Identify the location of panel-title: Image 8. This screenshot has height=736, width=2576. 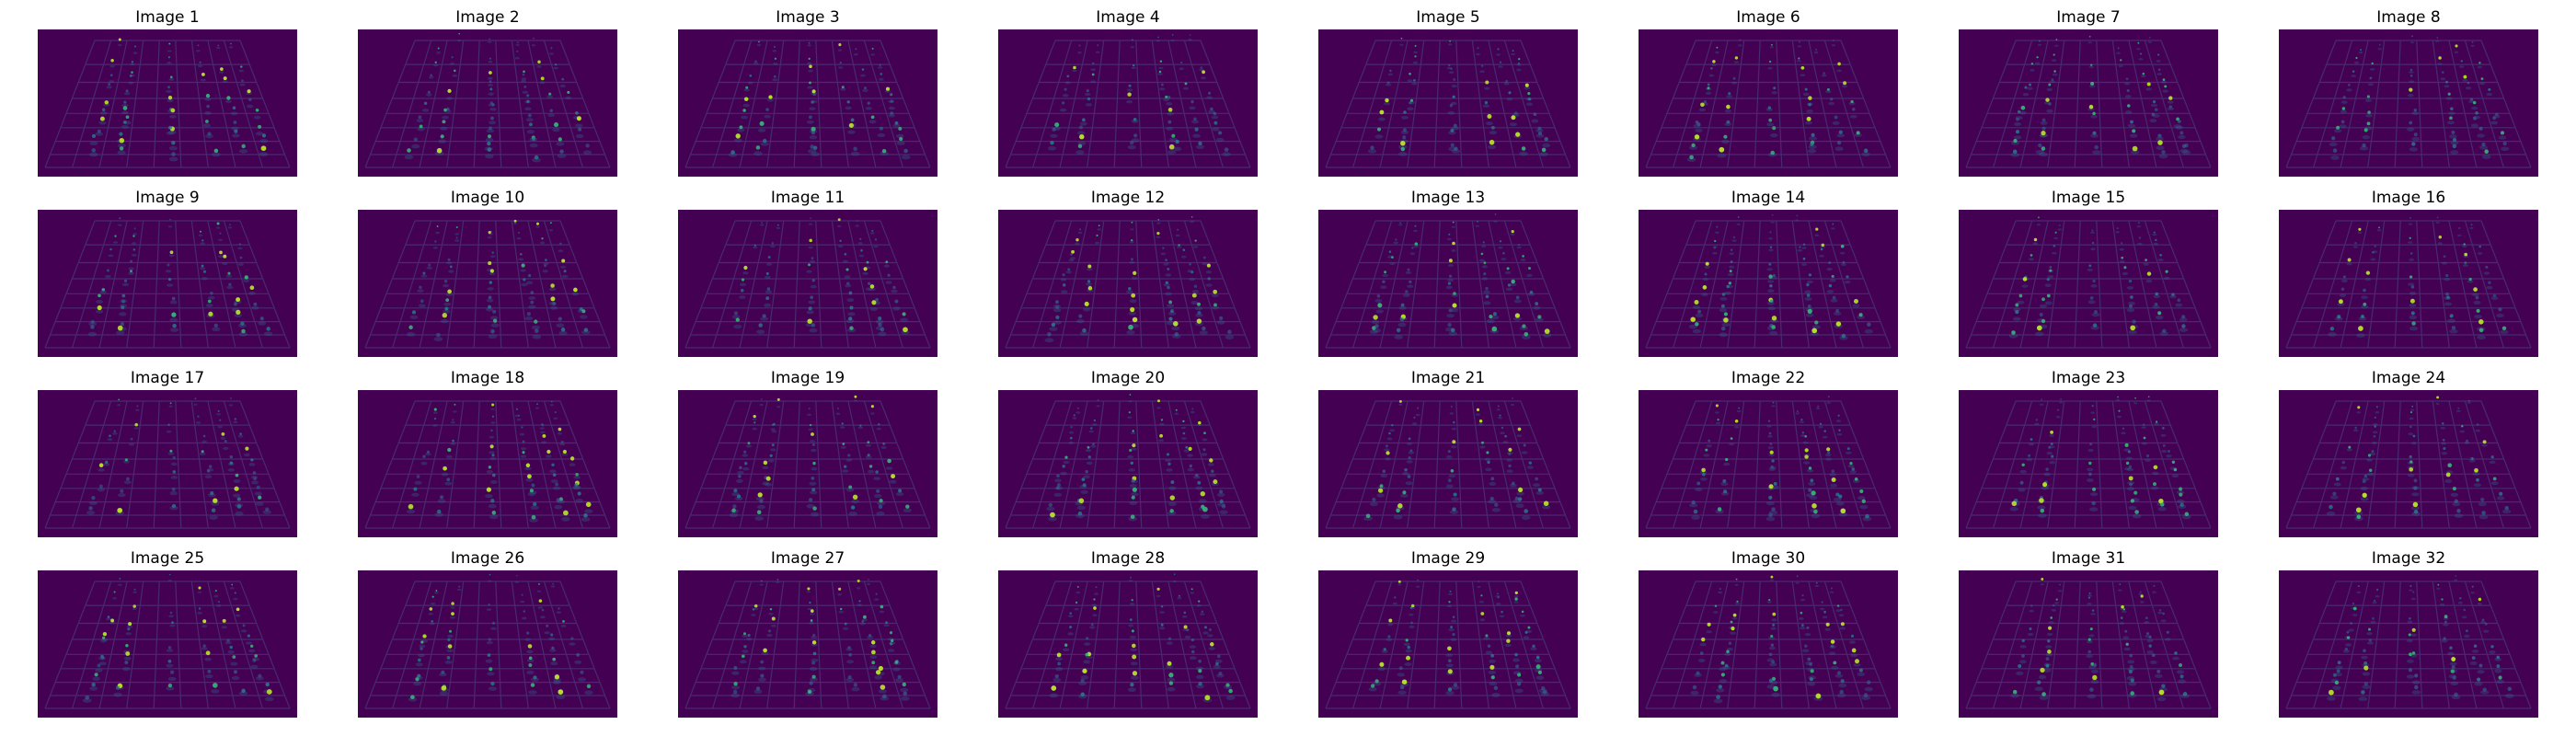
(2408, 17).